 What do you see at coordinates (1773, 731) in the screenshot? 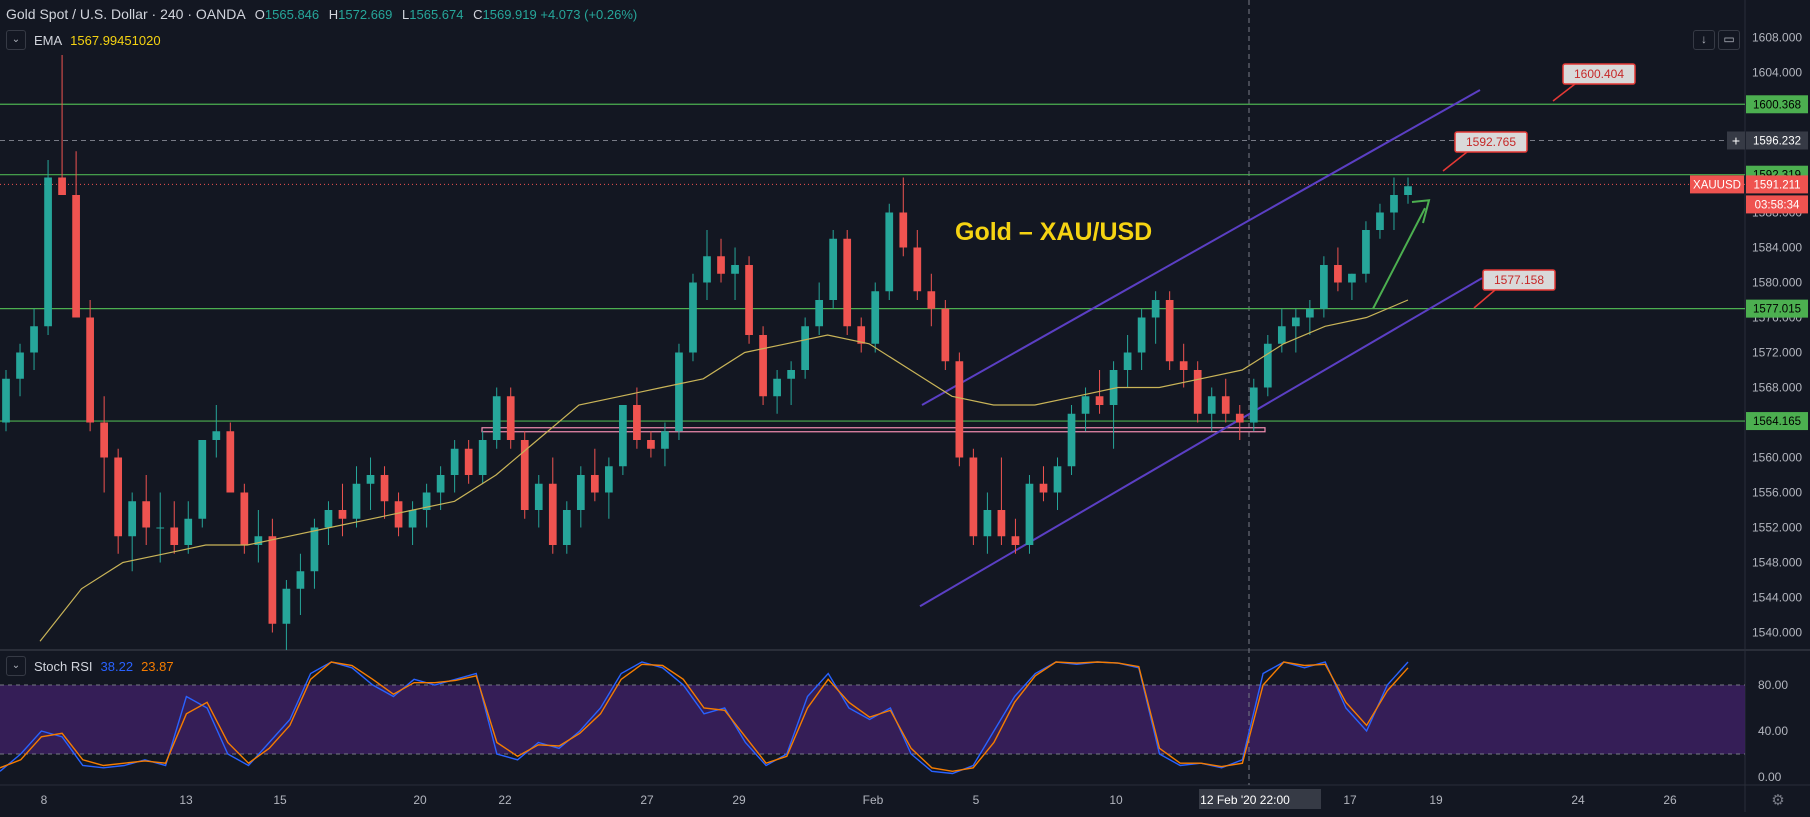
I see `stoch-tick-label: 40.00` at bounding box center [1773, 731].